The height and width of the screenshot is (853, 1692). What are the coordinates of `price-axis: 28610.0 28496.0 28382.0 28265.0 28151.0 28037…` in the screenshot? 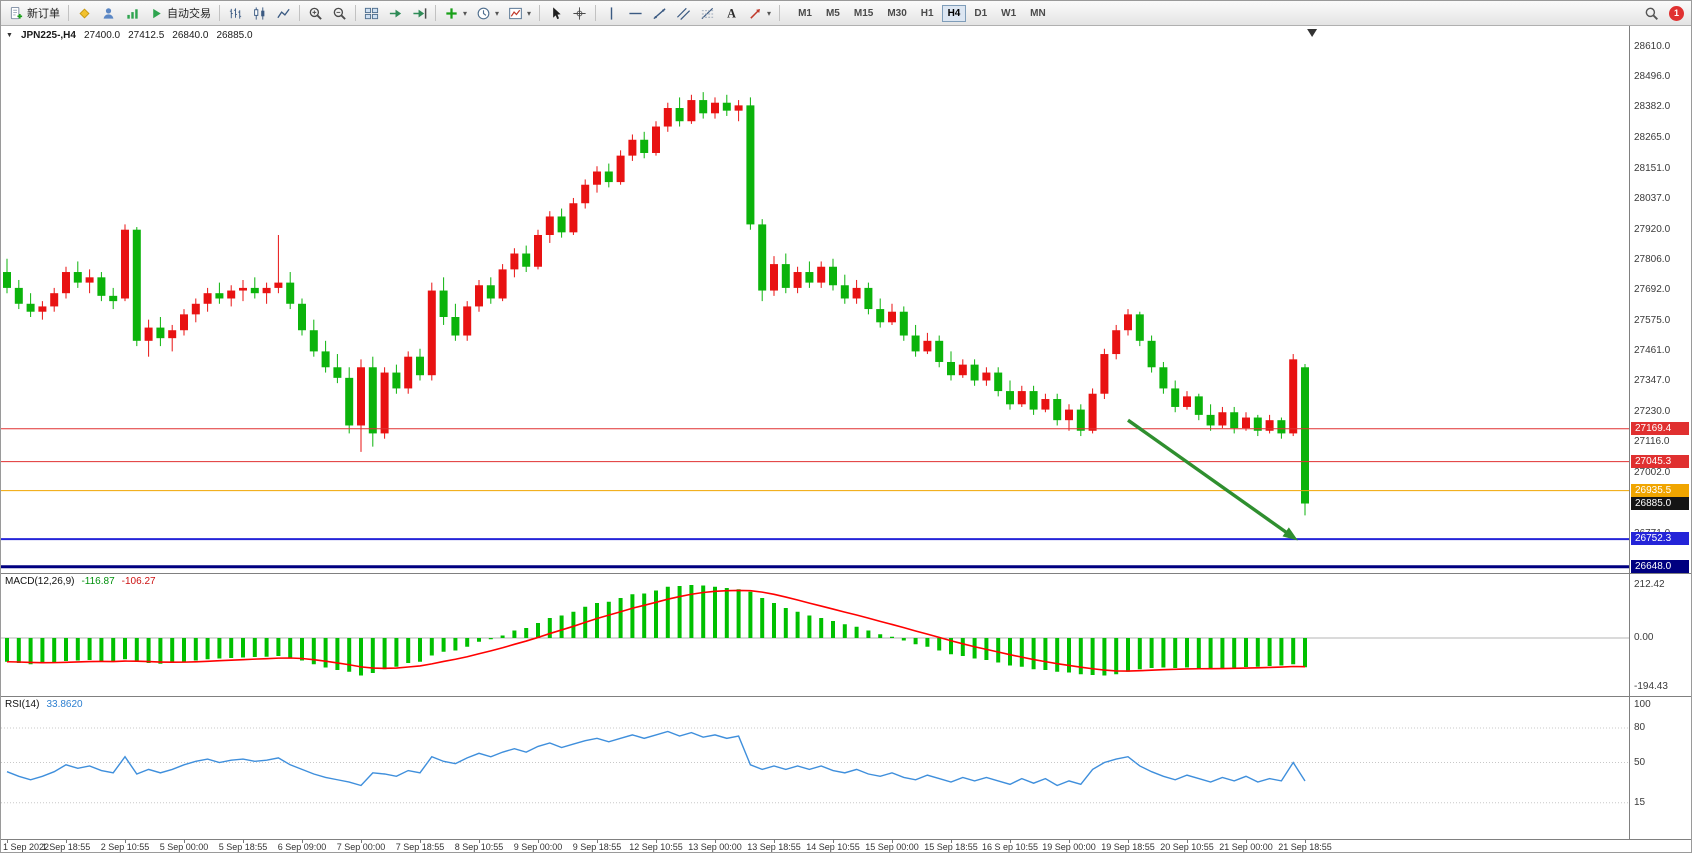 It's located at (1660, 299).